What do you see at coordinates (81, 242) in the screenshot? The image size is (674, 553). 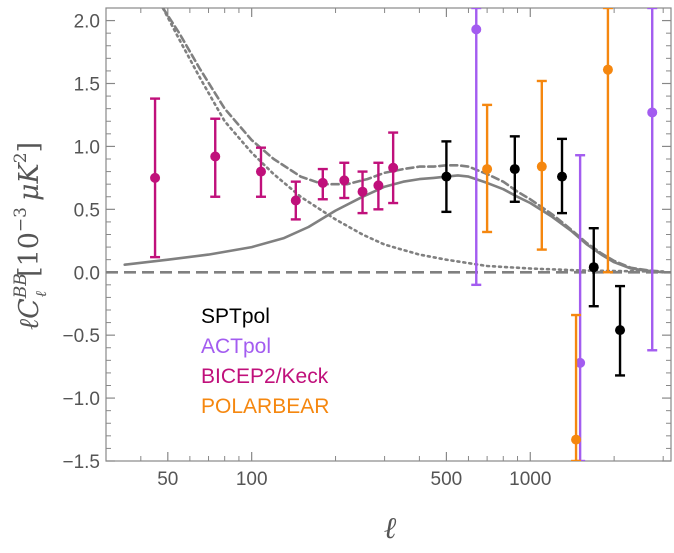 I see `y-tick-labels: 2.0 1.5 1.0 0.5 0.0 −0.5 −1.0 −1.5` at bounding box center [81, 242].